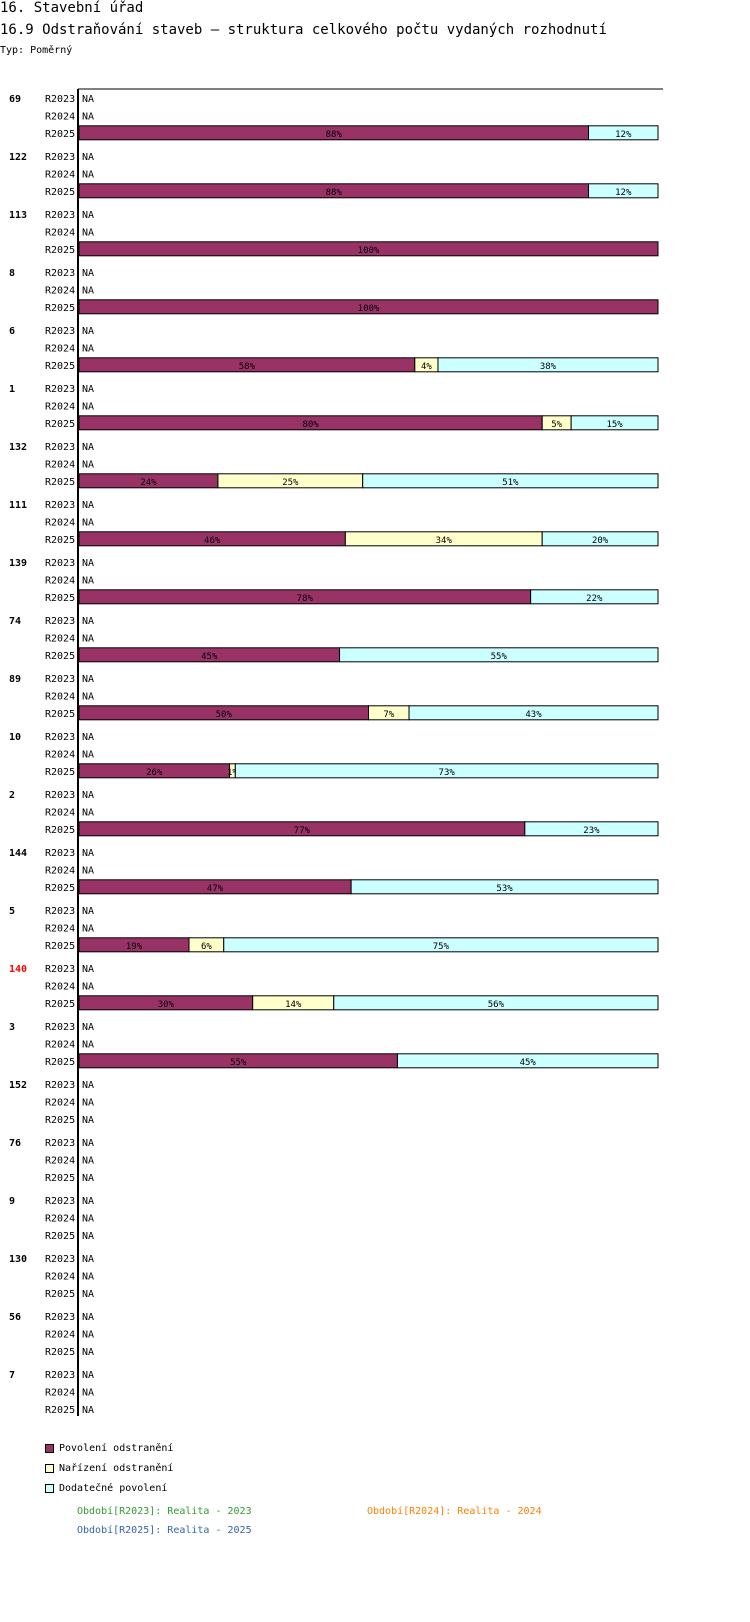 This screenshot has width=750, height=1622. What do you see at coordinates (310, 425) in the screenshot?
I see `data-label: 80%` at bounding box center [310, 425].